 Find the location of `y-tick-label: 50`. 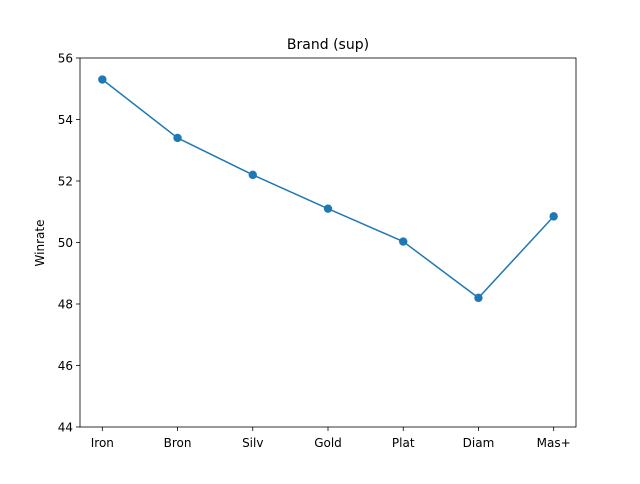

y-tick-label: 50 is located at coordinates (65, 243).